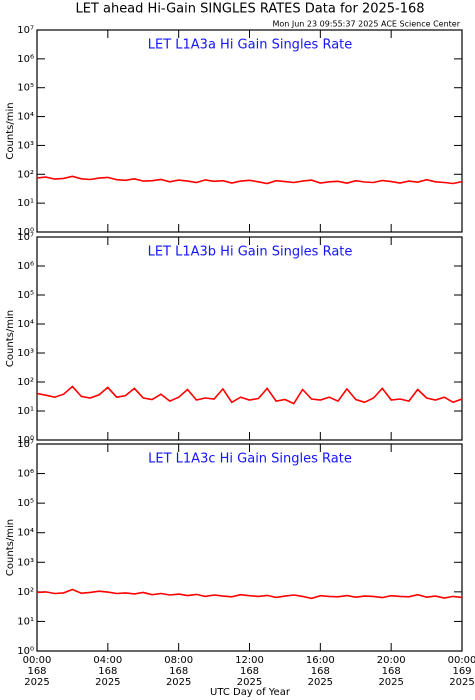  Describe the element at coordinates (391, 660) in the screenshot. I see `x-tick-label: 20:00` at that location.